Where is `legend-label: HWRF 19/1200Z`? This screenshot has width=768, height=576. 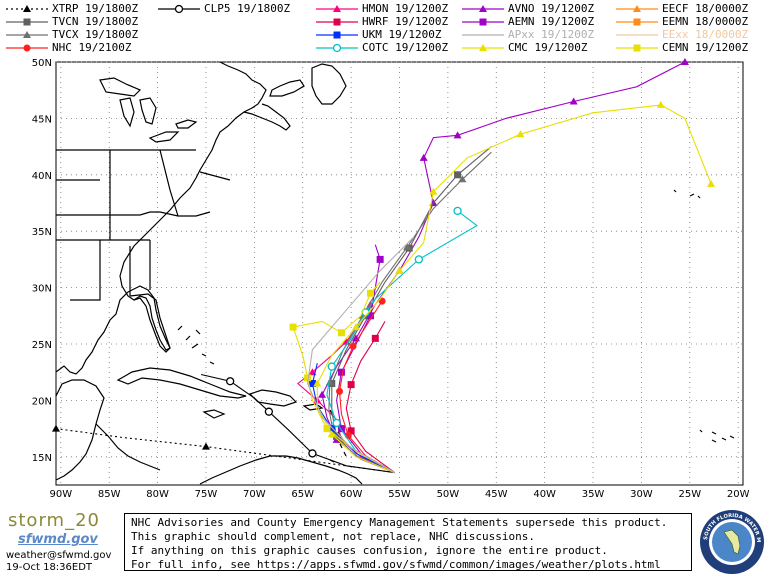 legend-label: HWRF 19/1200Z is located at coordinates (405, 21).